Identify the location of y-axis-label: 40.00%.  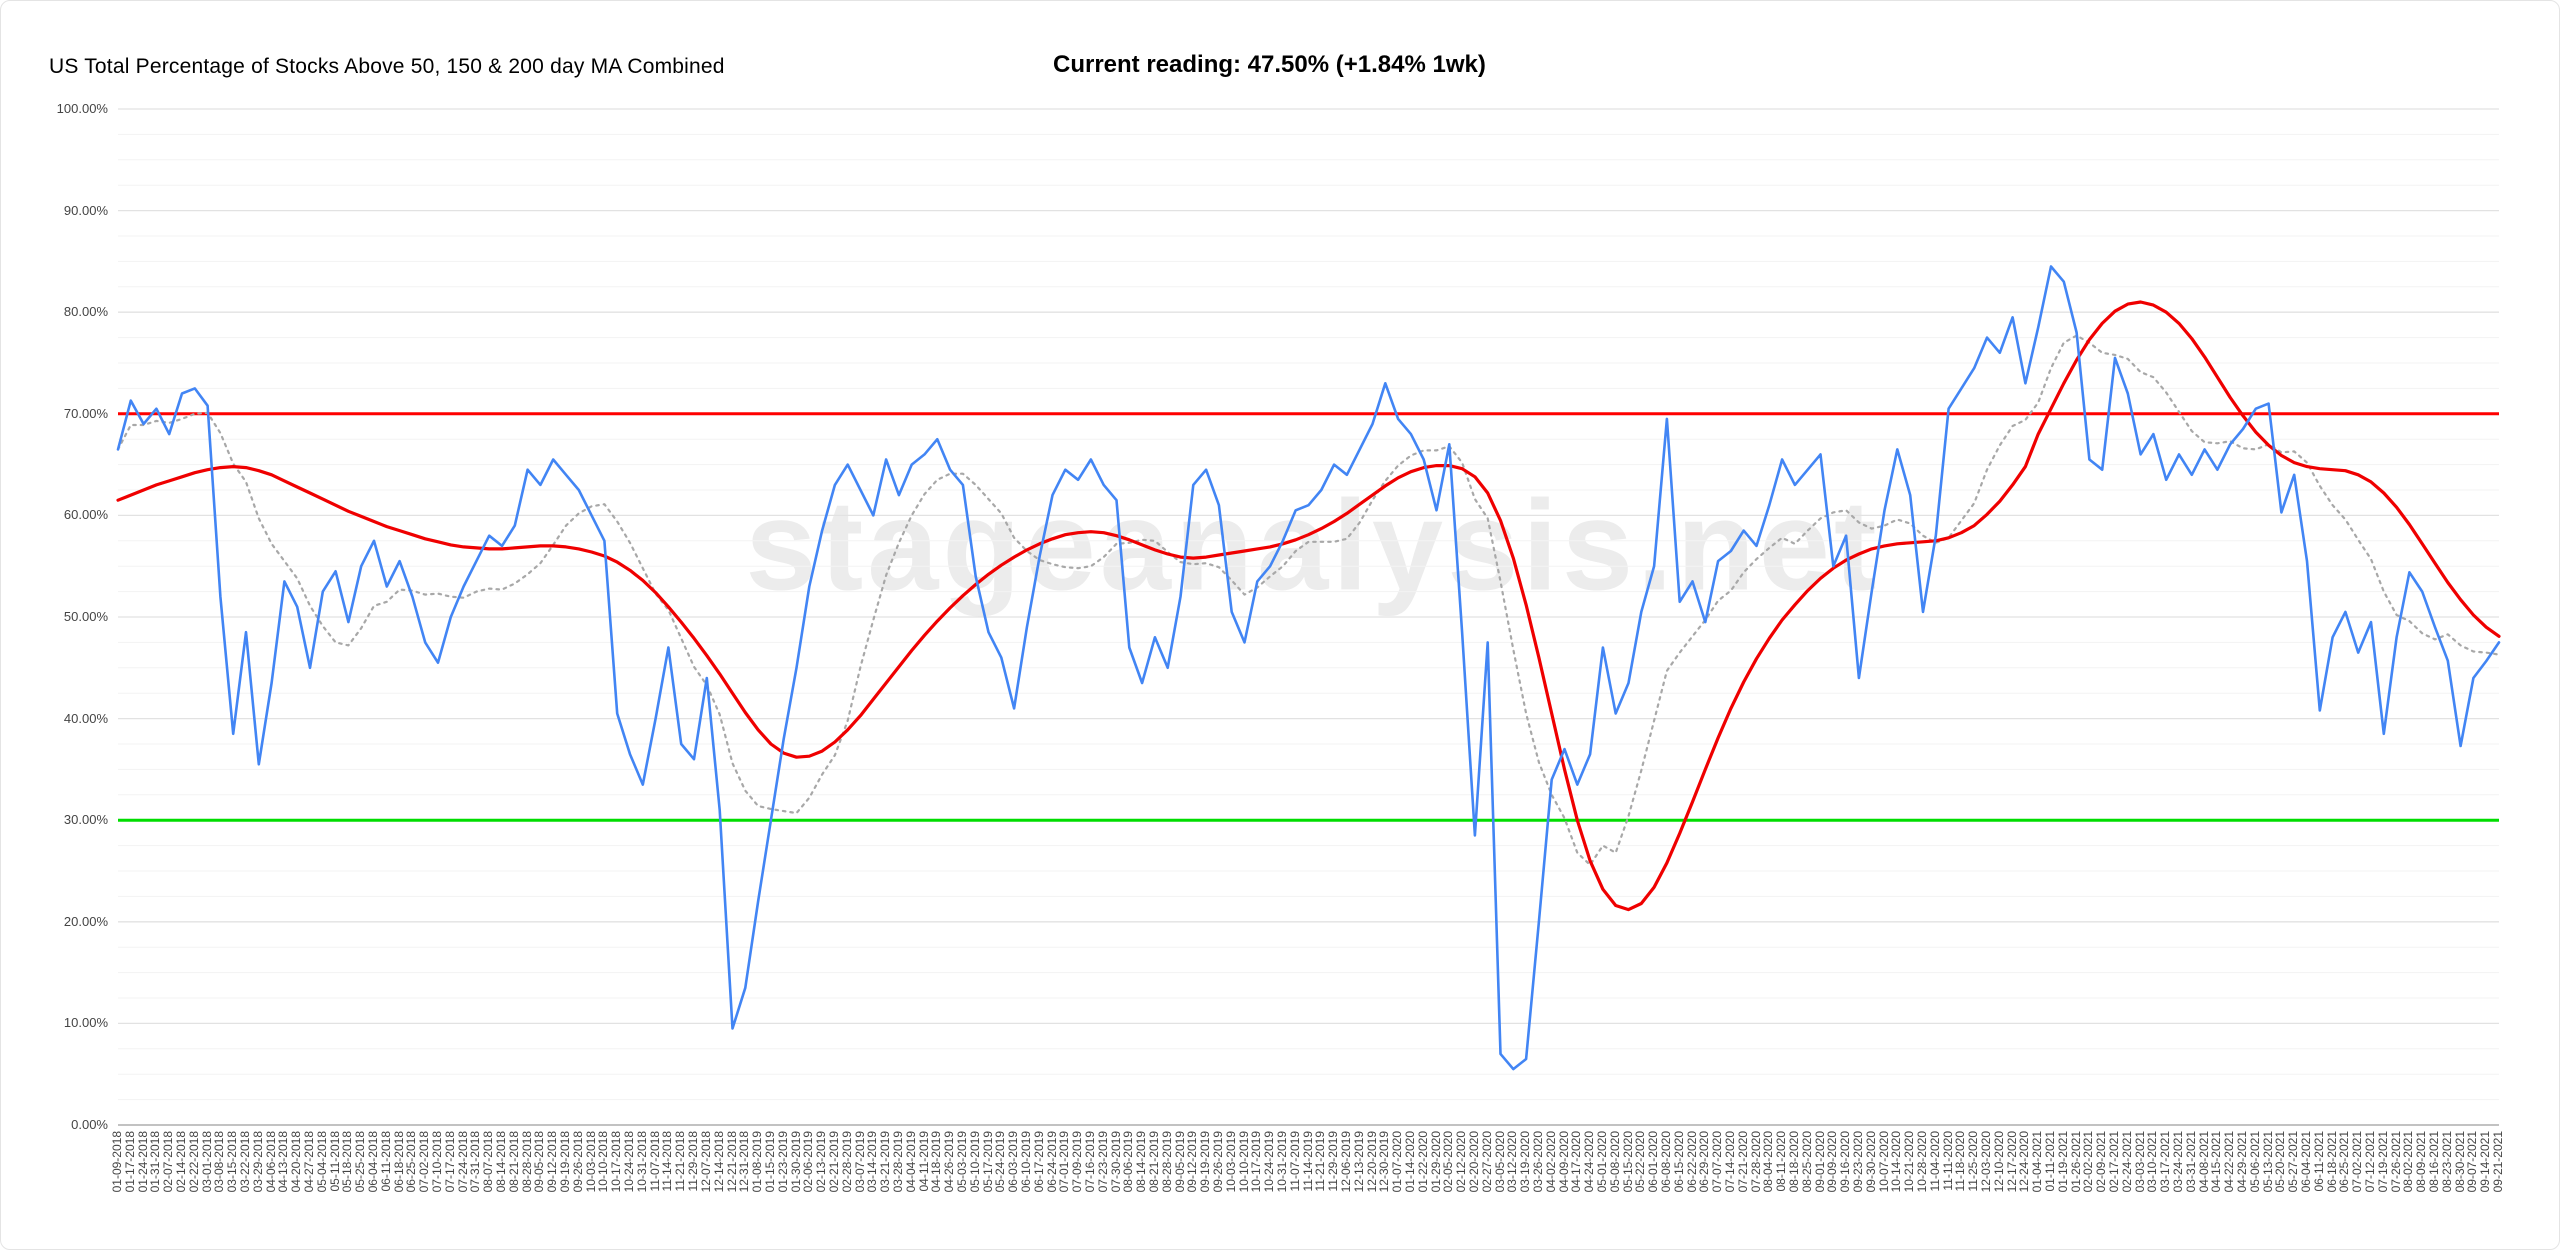
(85, 718).